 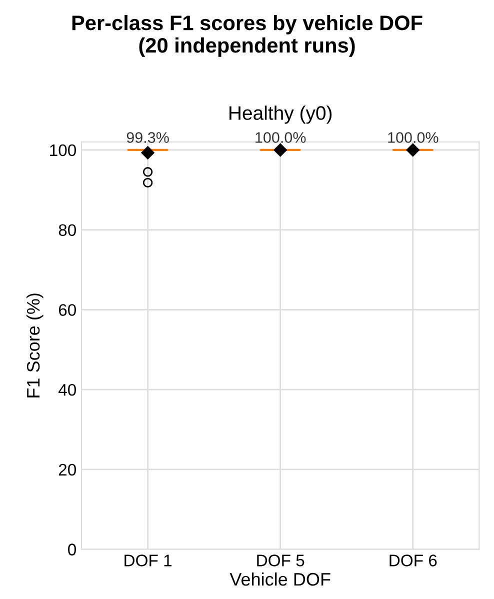 What do you see at coordinates (413, 560) in the screenshot?
I see `x-tick-label: DOF 6` at bounding box center [413, 560].